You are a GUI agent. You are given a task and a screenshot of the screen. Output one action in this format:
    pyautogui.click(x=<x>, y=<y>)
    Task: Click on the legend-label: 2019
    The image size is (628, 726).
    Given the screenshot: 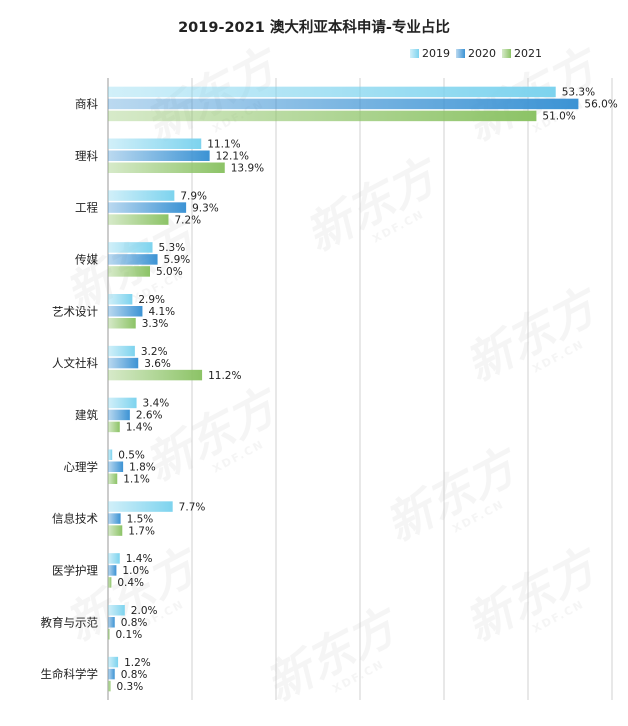 What is the action you would take?
    pyautogui.click(x=436, y=53)
    